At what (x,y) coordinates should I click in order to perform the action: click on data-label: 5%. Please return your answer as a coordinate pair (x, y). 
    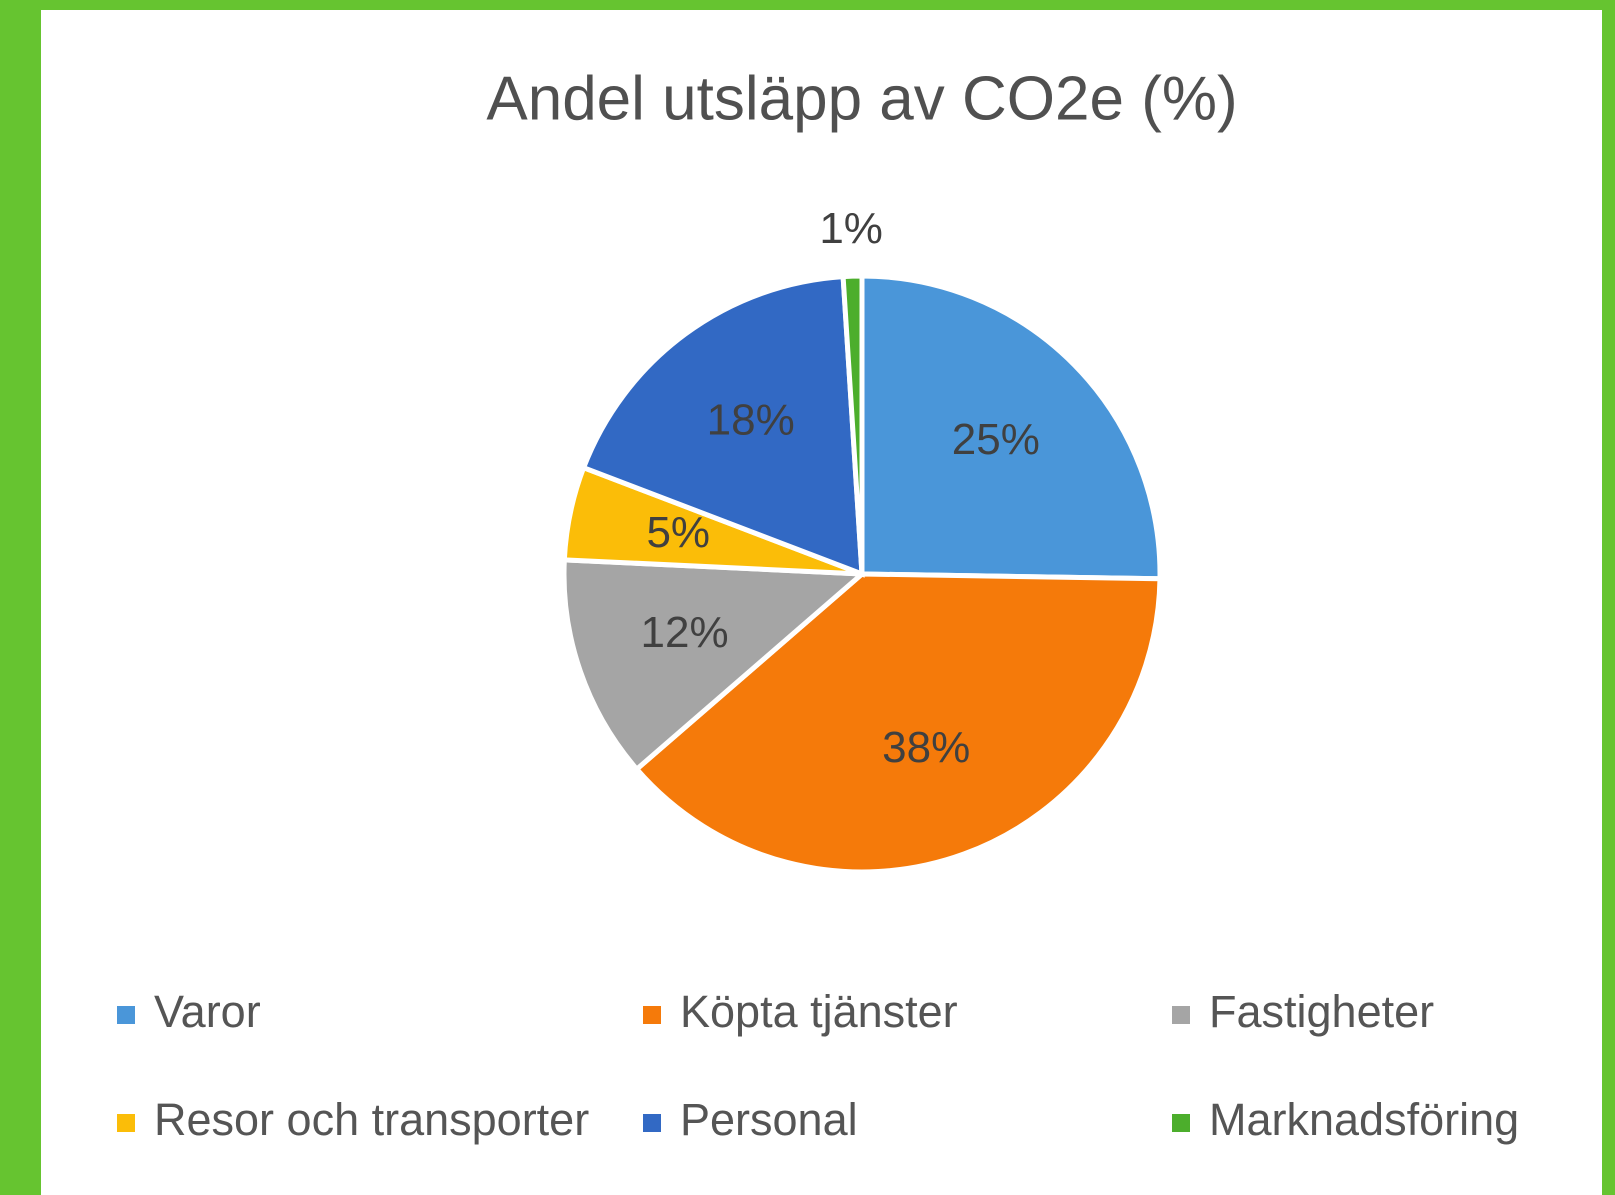
    Looking at the image, I should click on (678, 532).